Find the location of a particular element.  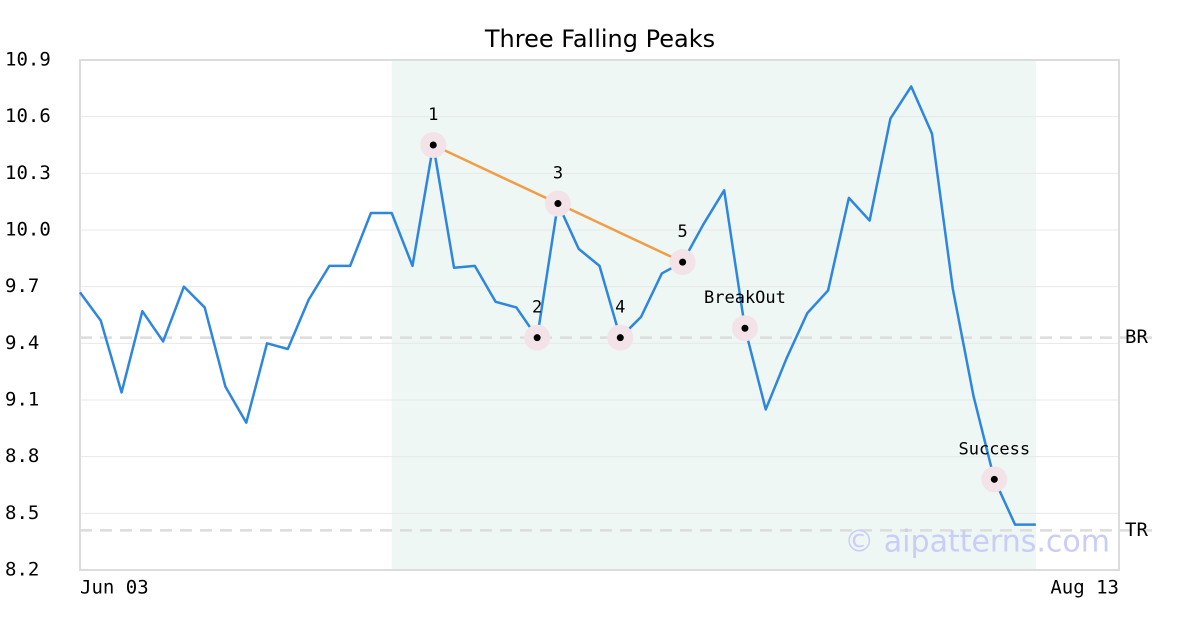

y-tick-label: 9.4 is located at coordinates (22, 343).